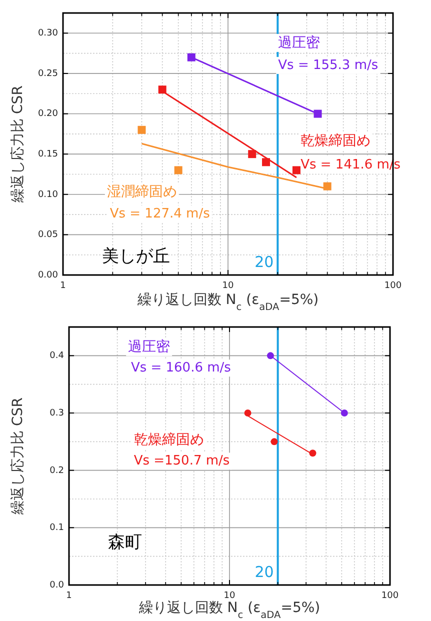  I want to click on y-tick-label: 0.10, so click(48, 195).